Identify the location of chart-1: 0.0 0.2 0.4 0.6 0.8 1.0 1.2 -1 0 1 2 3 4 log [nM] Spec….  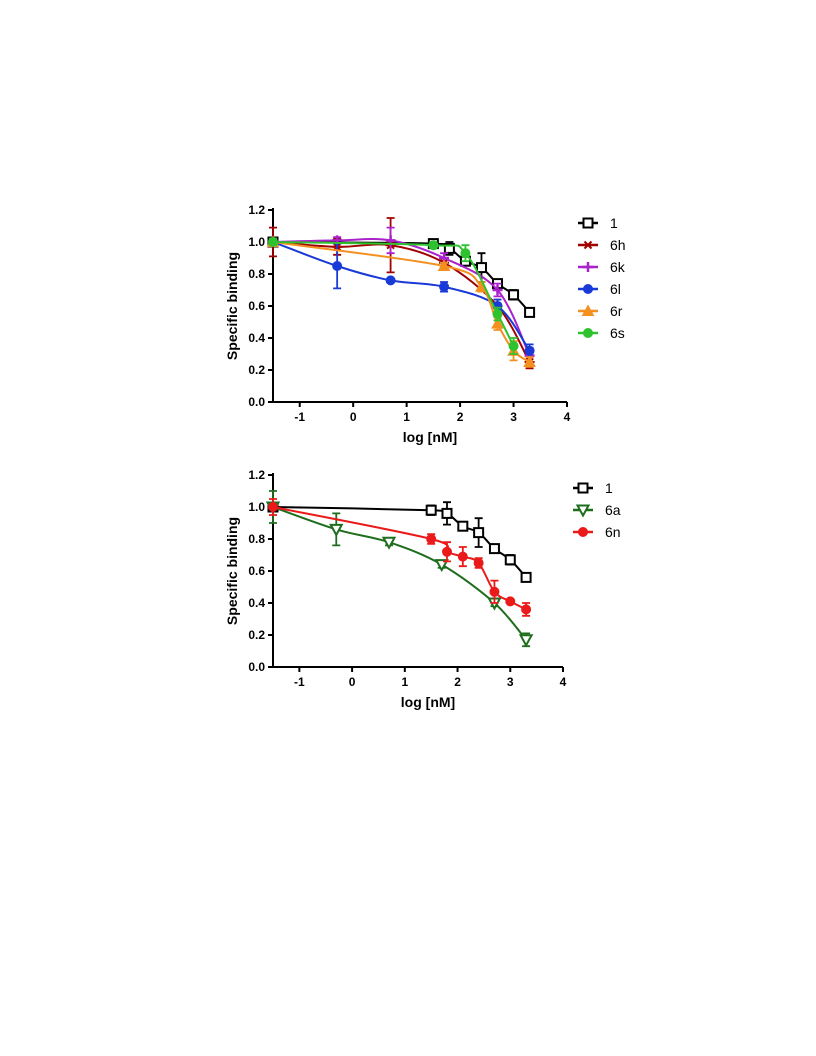
(425, 324).